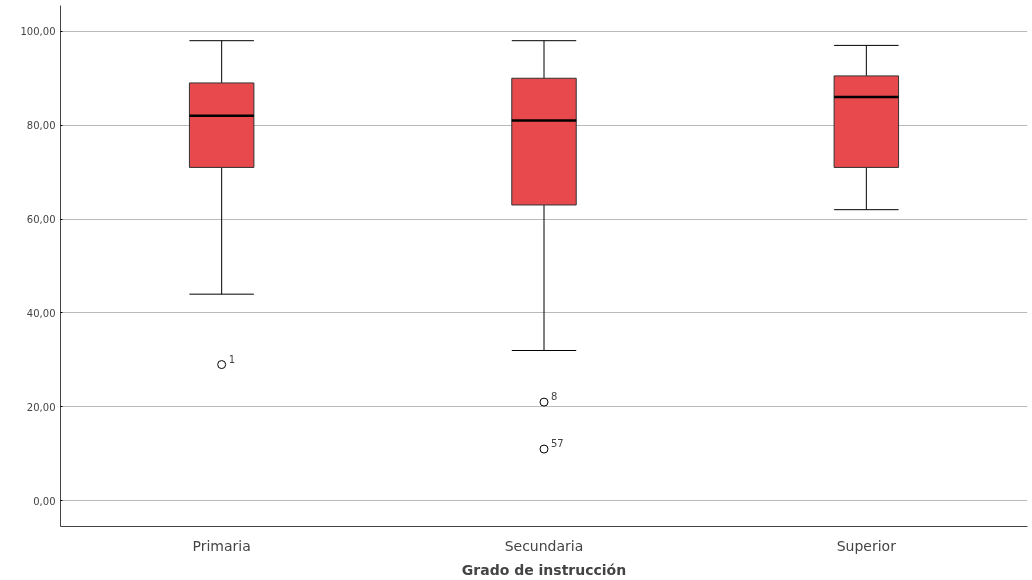  What do you see at coordinates (544, 569) in the screenshot?
I see `x-axis-title: Grado de instrucción` at bounding box center [544, 569].